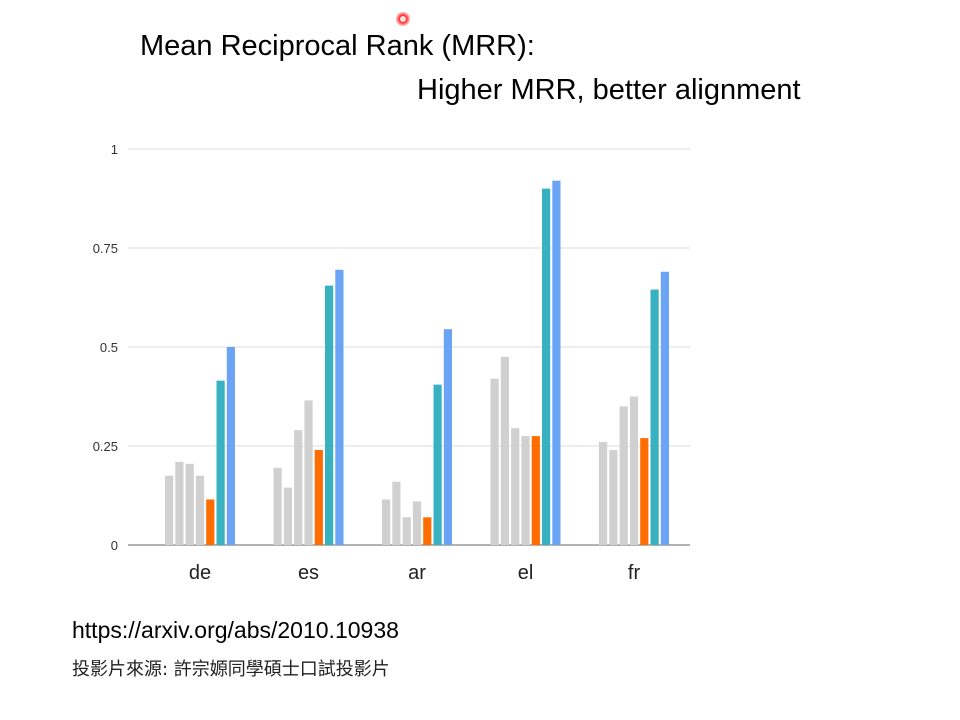 The image size is (960, 720). Describe the element at coordinates (235, 630) in the screenshot. I see `source-link: https://arxiv.org/abs/2010.10938` at that location.